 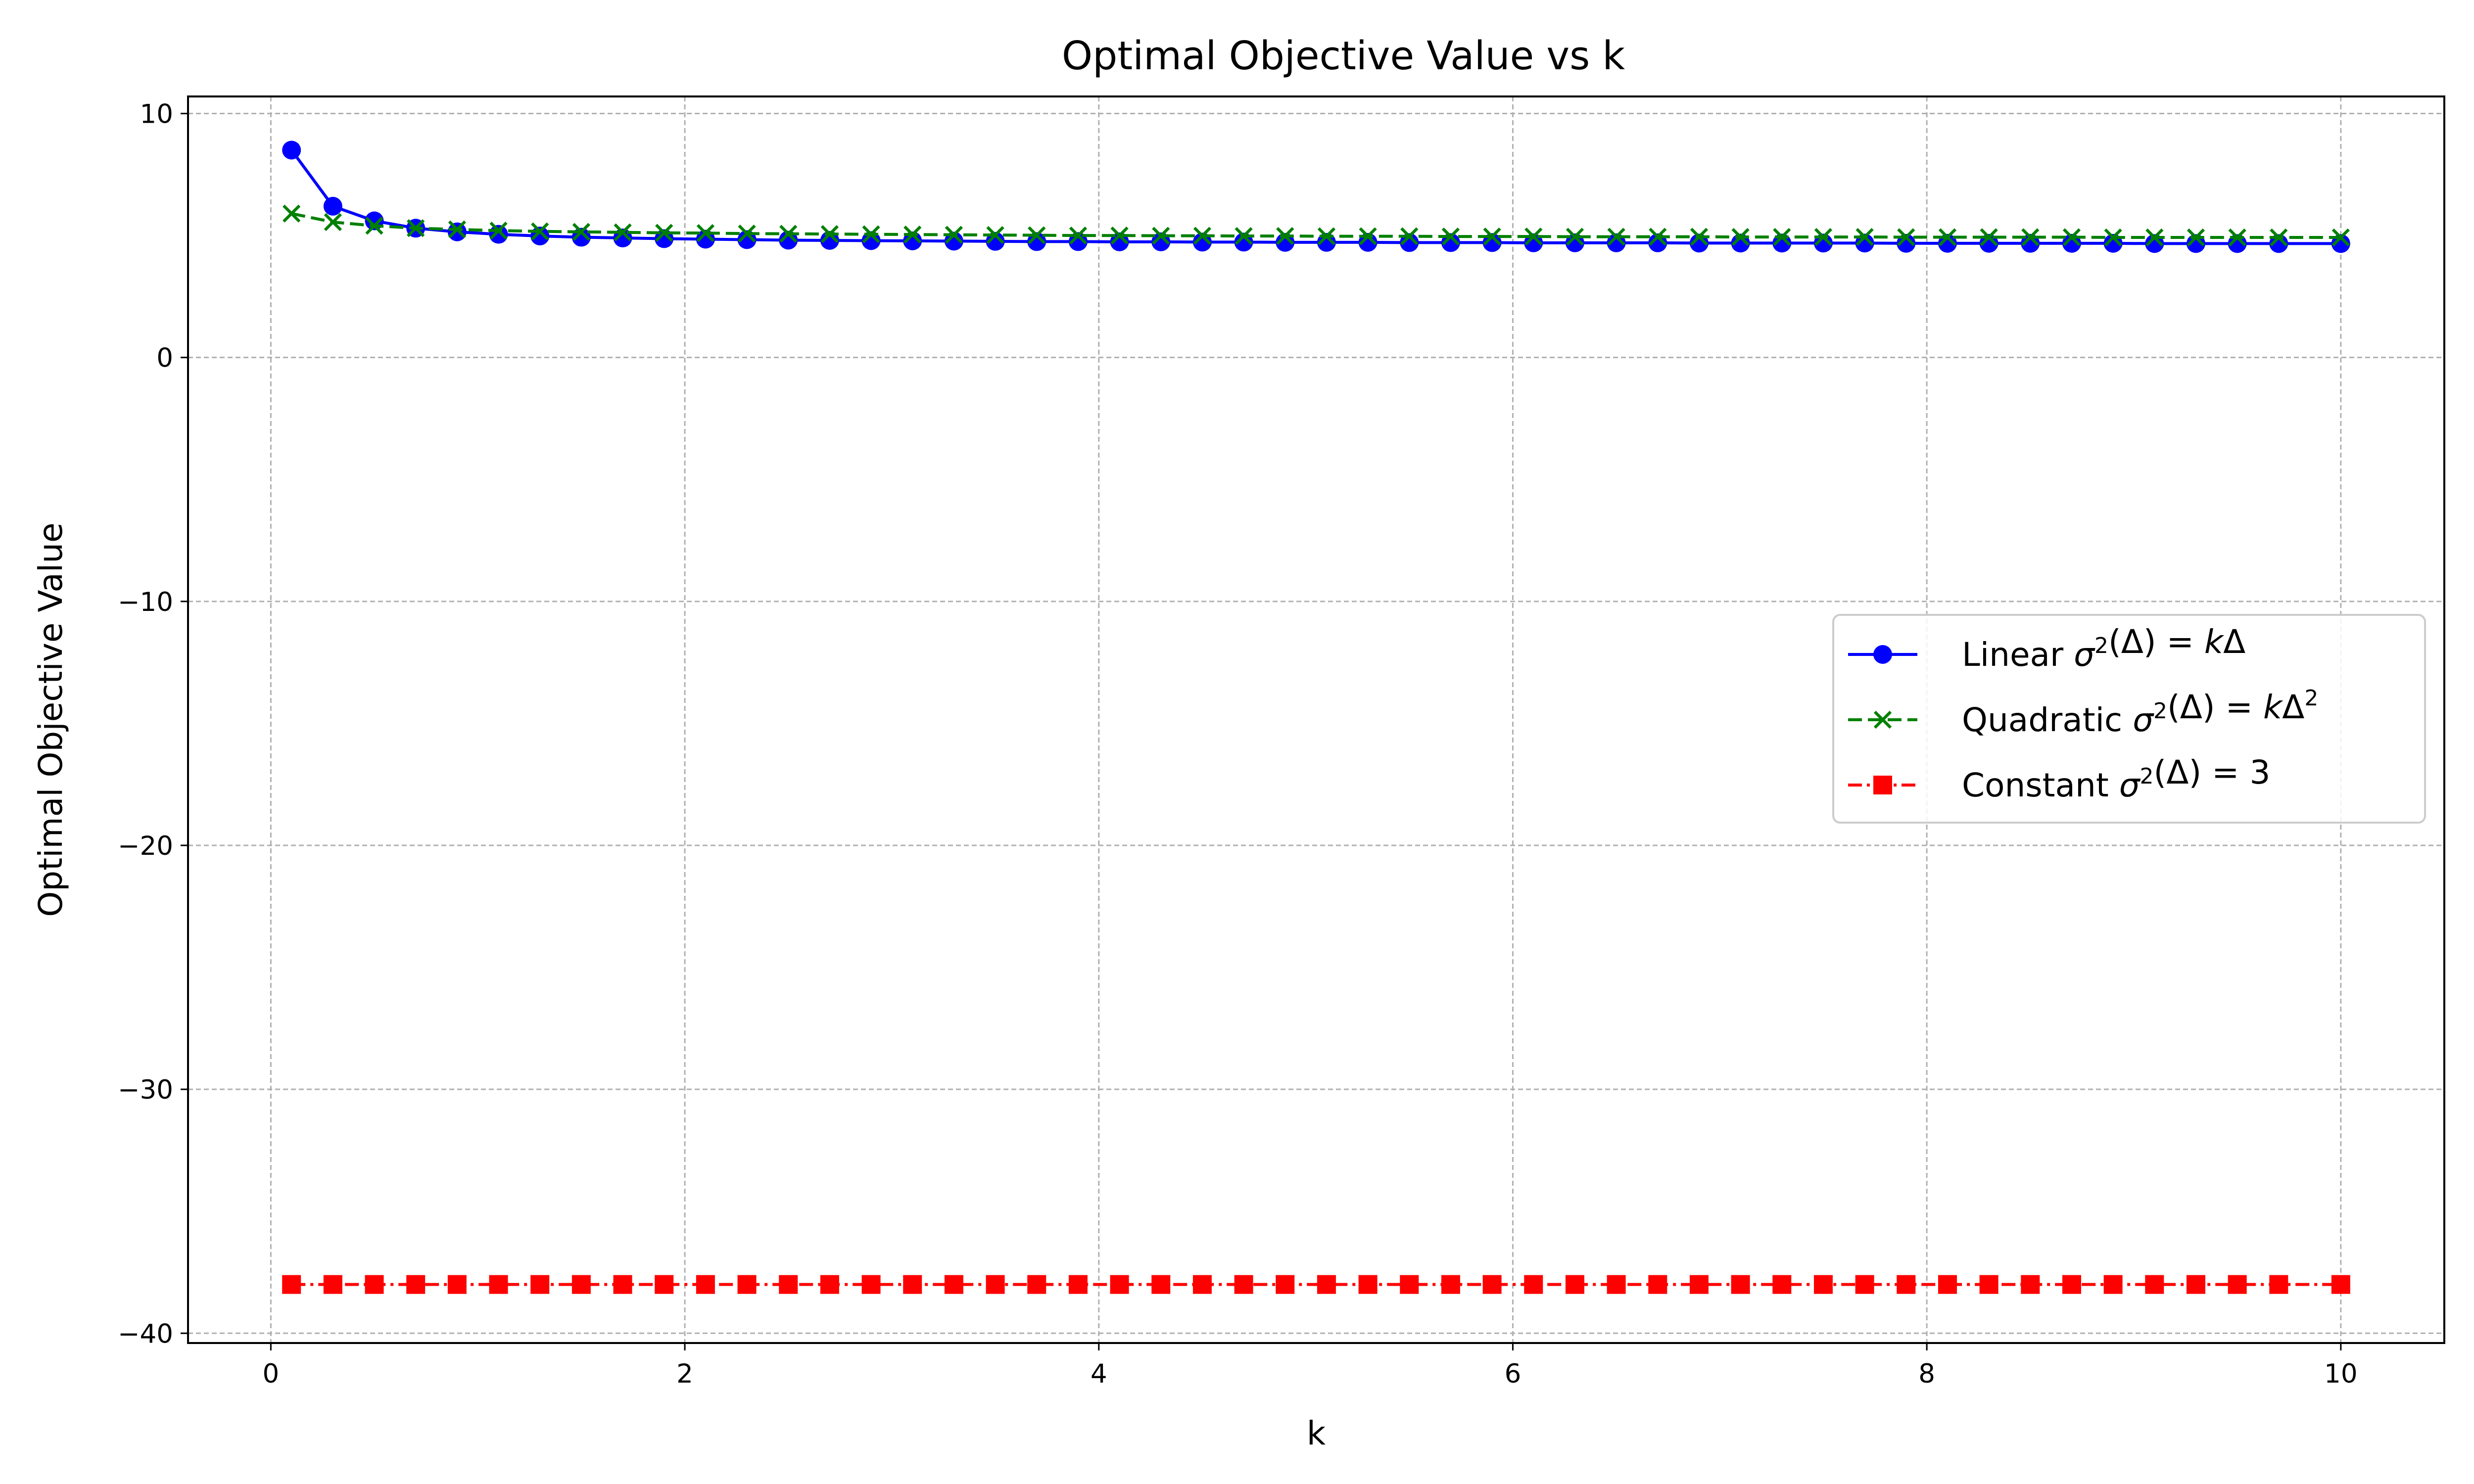 I want to click on y-tick-label: −10, so click(x=146, y=602).